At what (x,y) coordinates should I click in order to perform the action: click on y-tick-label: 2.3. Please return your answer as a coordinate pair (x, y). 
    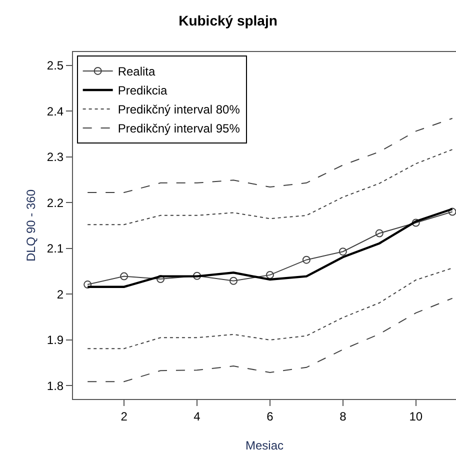
    Looking at the image, I should click on (55, 157).